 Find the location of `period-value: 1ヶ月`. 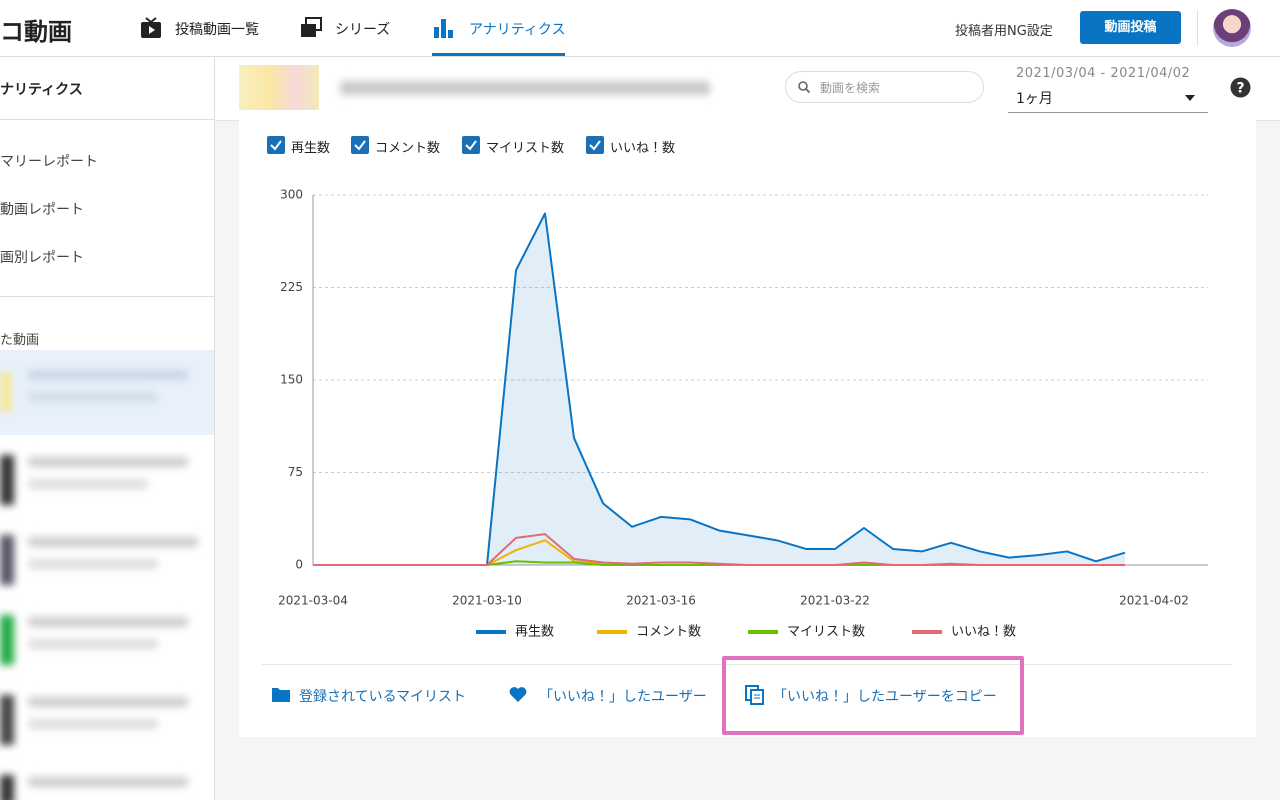

period-value: 1ヶ月 is located at coordinates (1034, 99).